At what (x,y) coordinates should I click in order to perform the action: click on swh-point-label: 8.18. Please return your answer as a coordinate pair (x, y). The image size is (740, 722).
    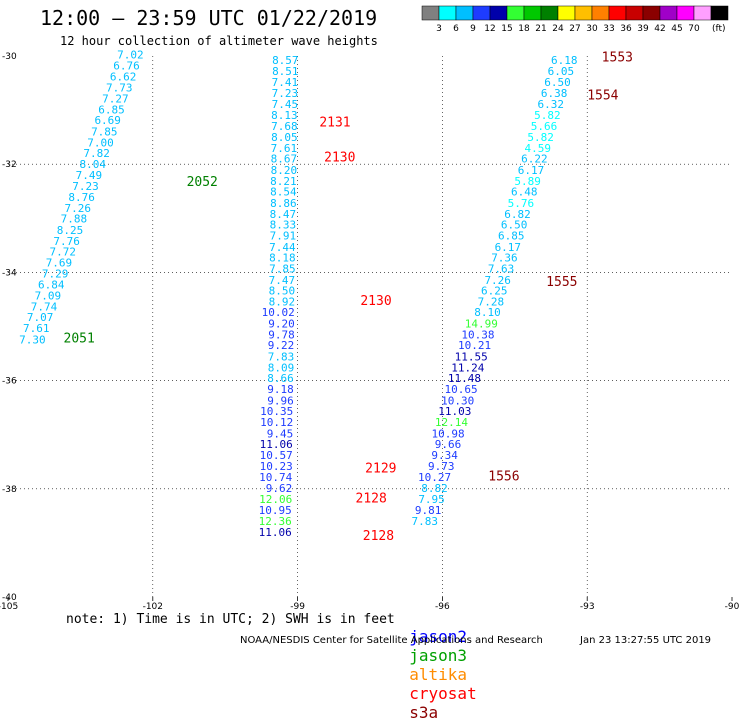
    Looking at the image, I should click on (282, 258).